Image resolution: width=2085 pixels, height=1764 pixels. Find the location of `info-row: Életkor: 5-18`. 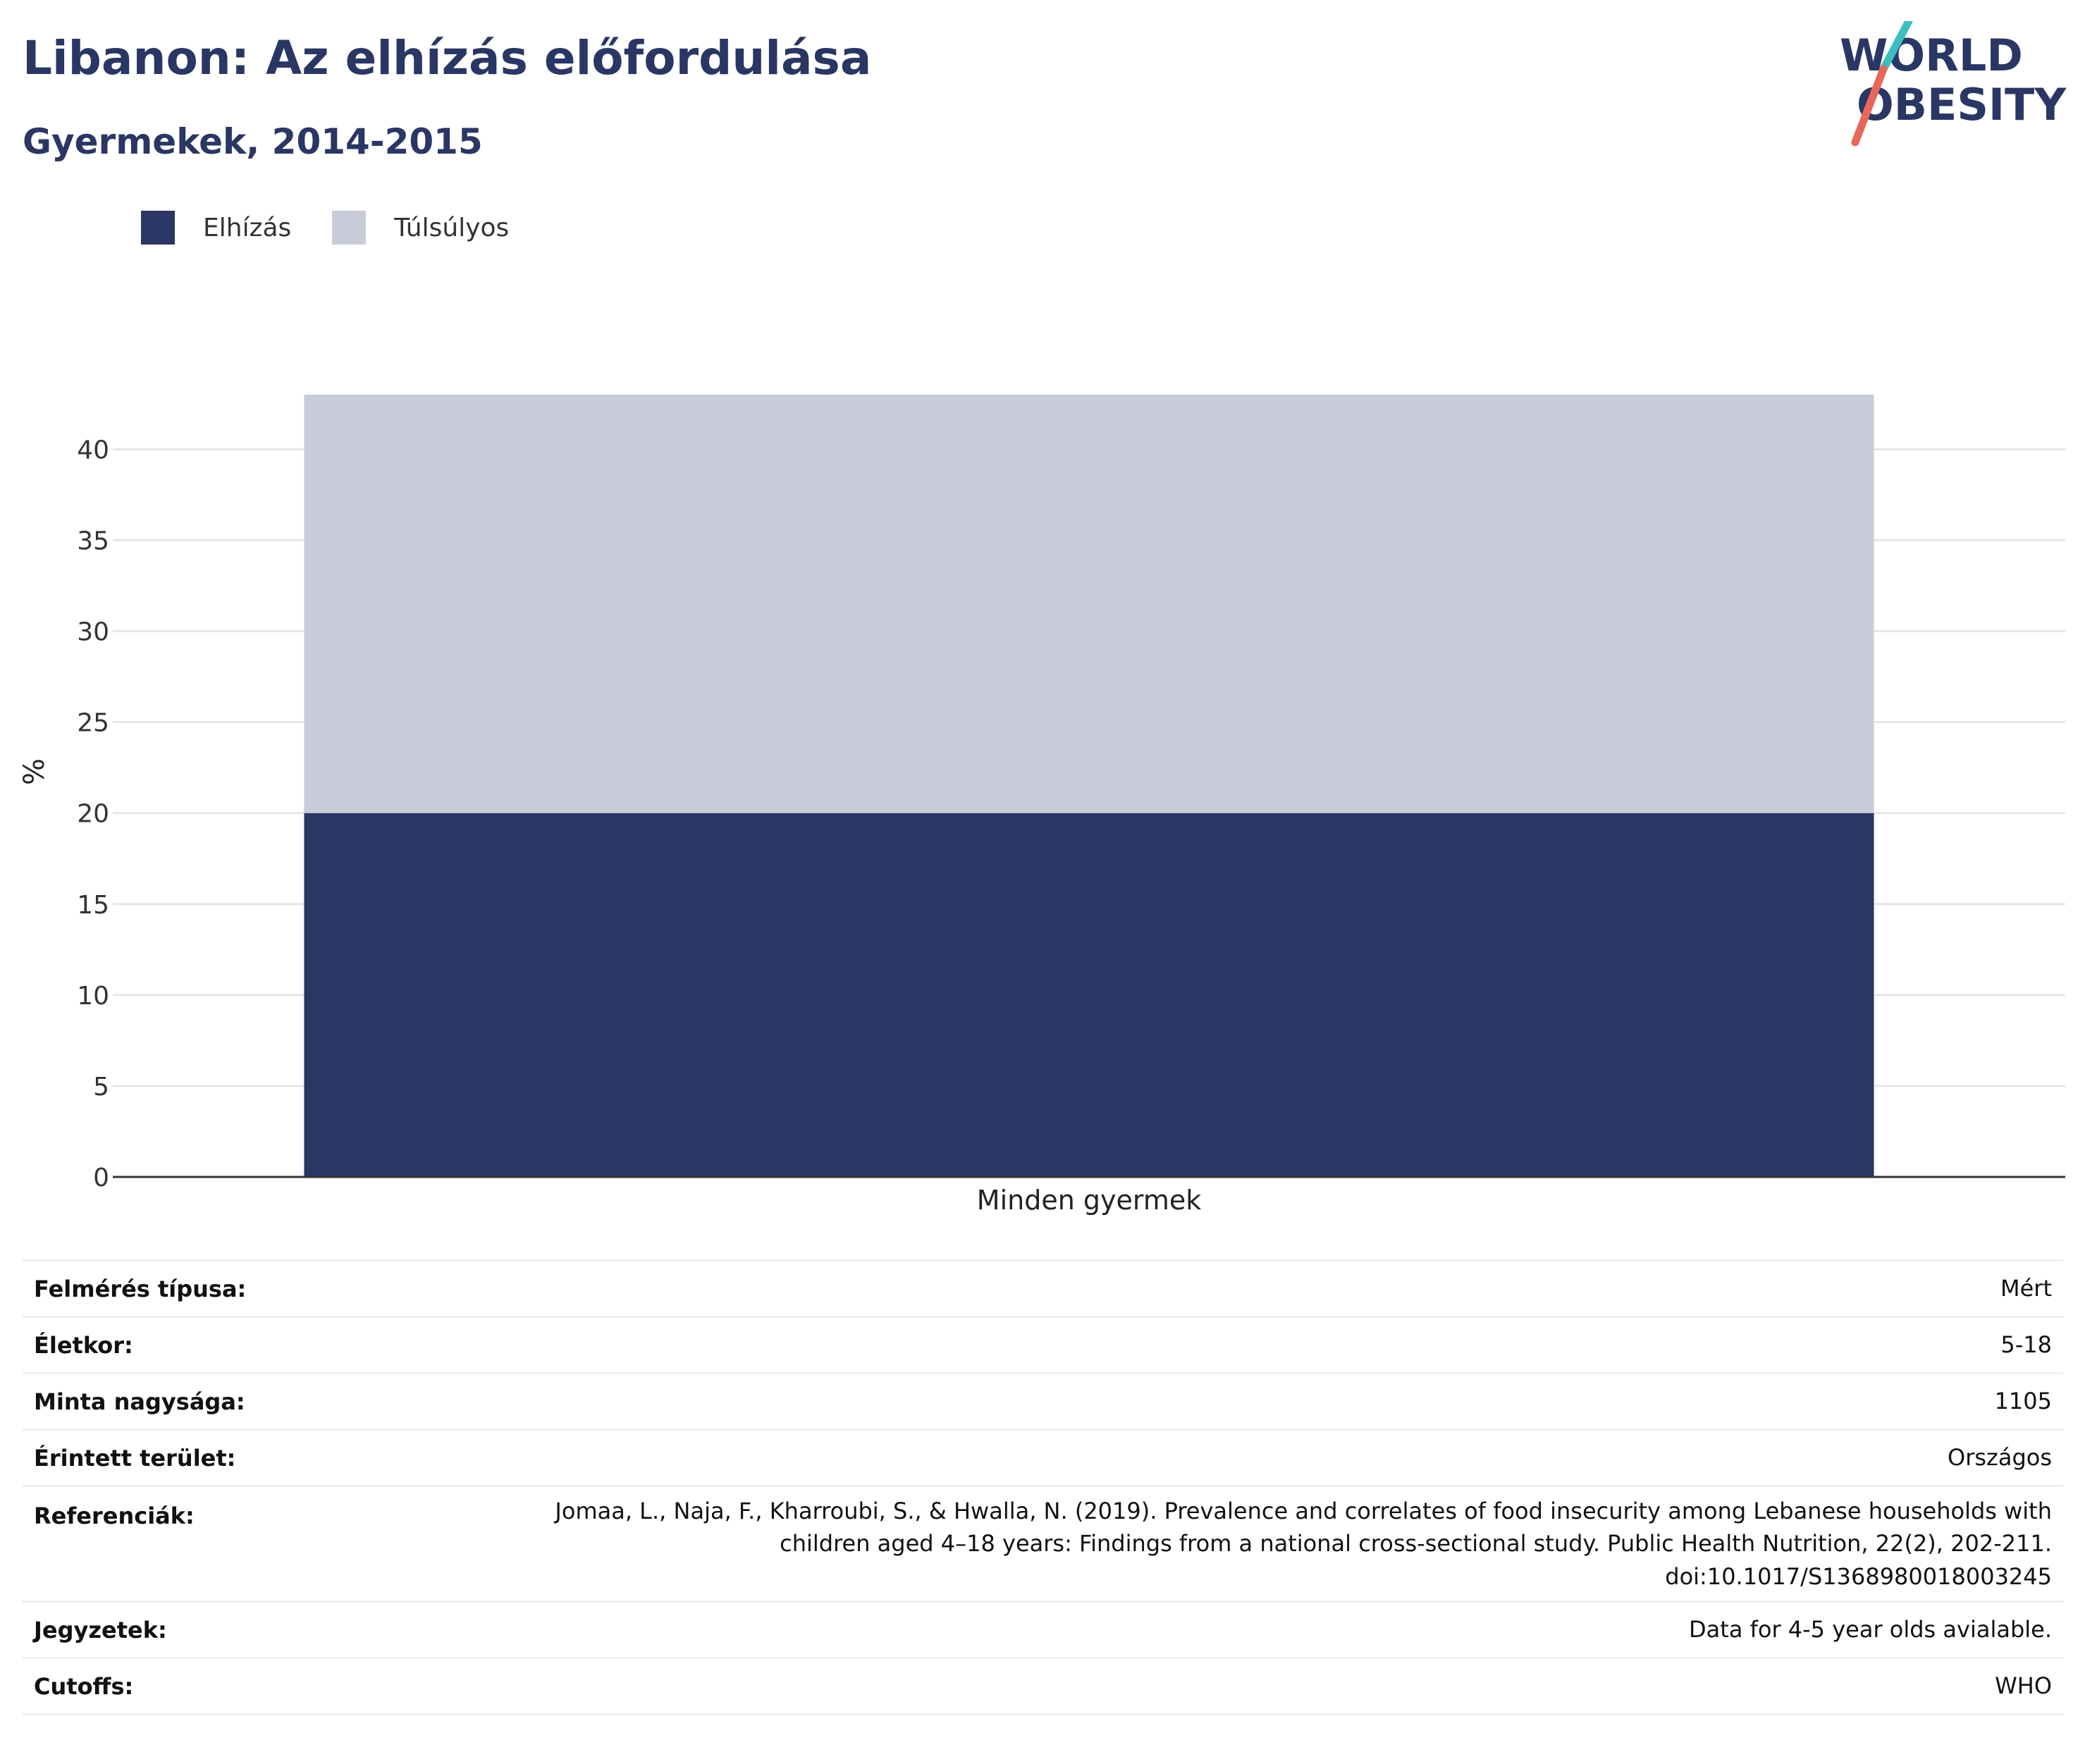

info-row: Életkor: 5-18 is located at coordinates (1043, 1345).